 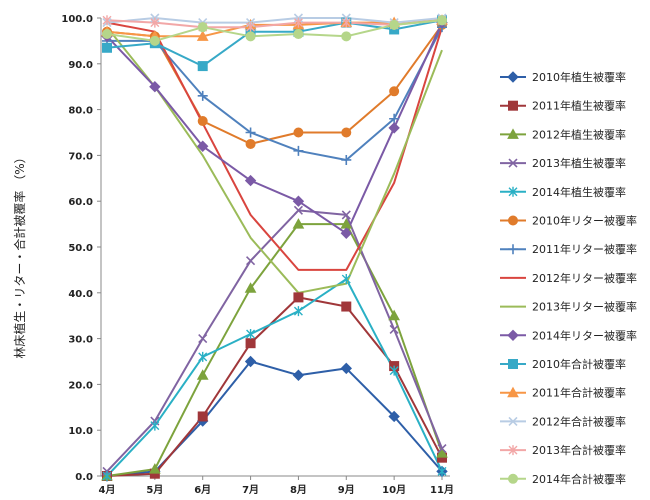 I want to click on legend-item: 2011年リター被覆率, so click(x=568, y=249).